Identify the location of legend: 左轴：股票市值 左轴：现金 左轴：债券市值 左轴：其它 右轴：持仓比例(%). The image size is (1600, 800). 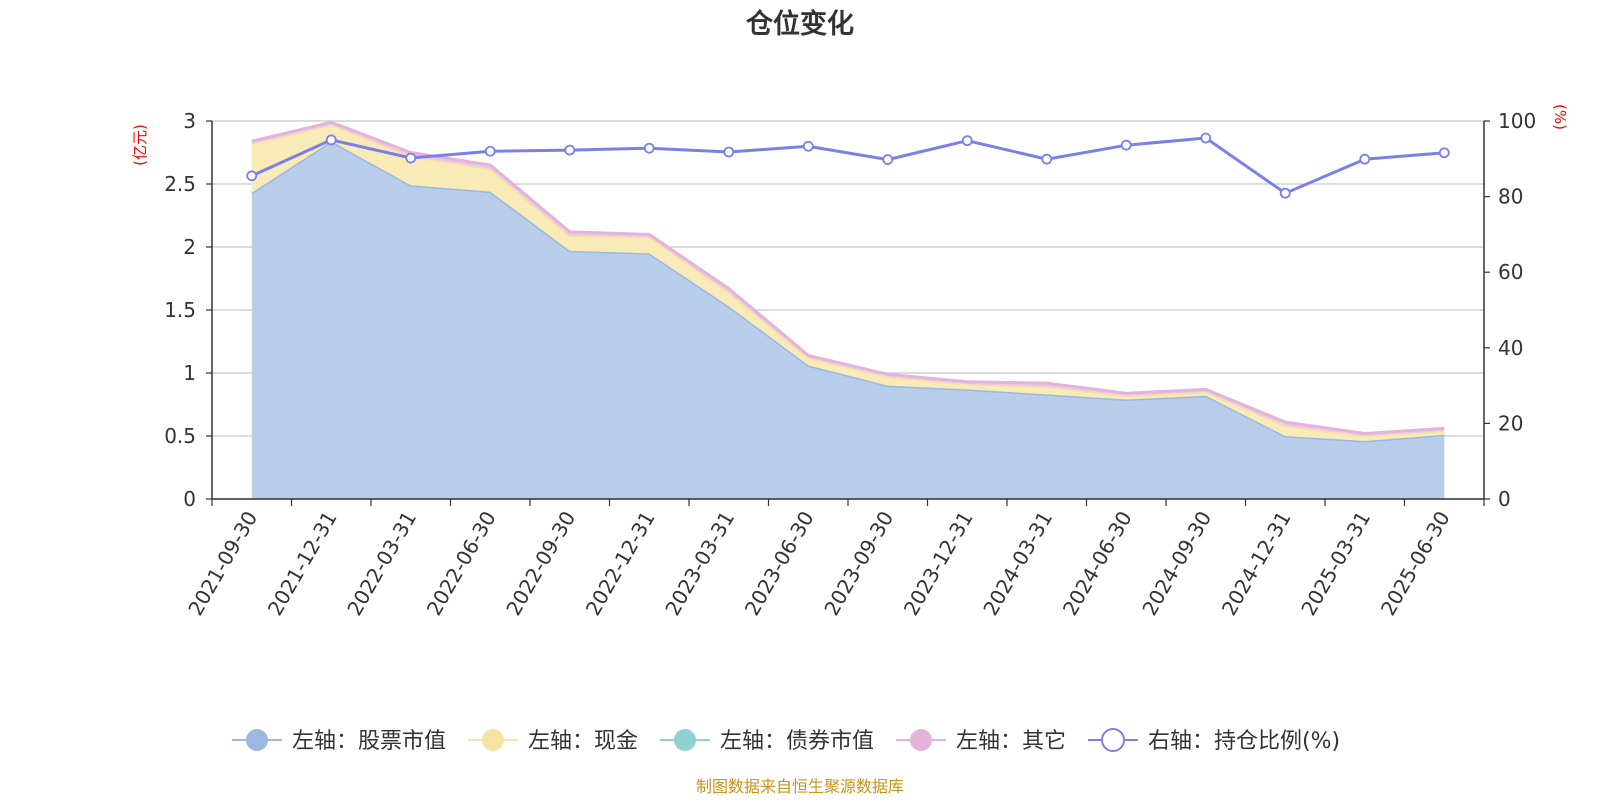
(786, 741).